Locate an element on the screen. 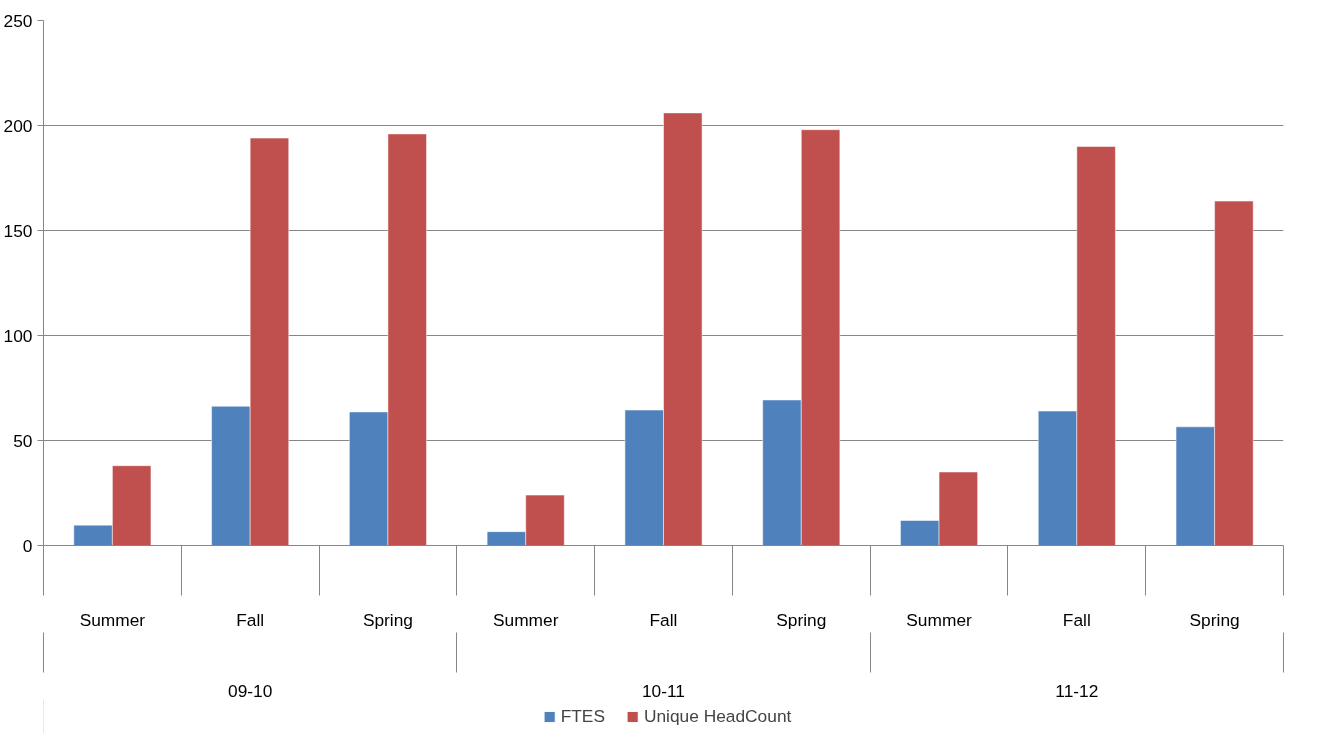 The width and height of the screenshot is (1322, 740). y-tick-label: 50 is located at coordinates (23, 440).